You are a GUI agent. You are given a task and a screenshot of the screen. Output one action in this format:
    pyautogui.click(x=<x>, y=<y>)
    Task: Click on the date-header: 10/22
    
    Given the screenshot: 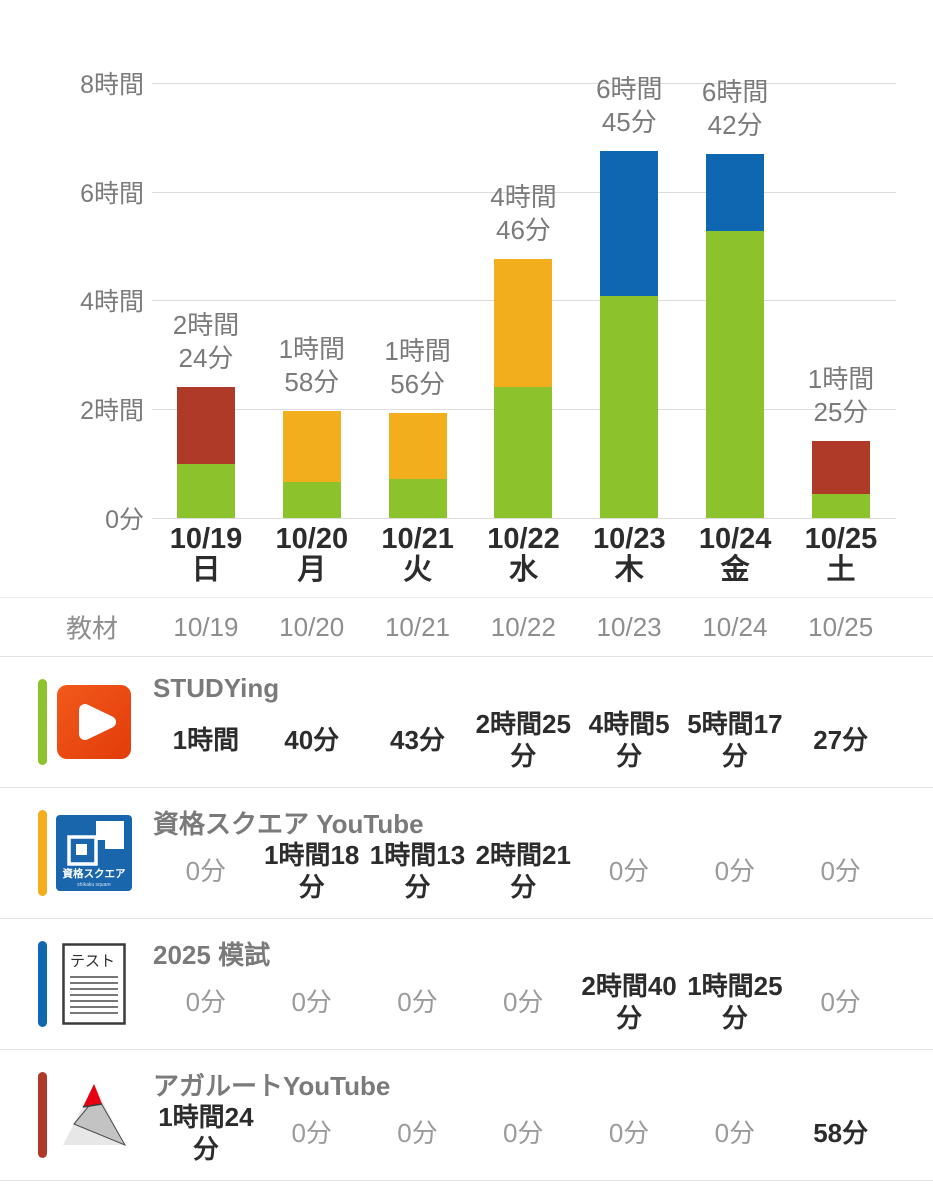 What is the action you would take?
    pyautogui.click(x=523, y=626)
    